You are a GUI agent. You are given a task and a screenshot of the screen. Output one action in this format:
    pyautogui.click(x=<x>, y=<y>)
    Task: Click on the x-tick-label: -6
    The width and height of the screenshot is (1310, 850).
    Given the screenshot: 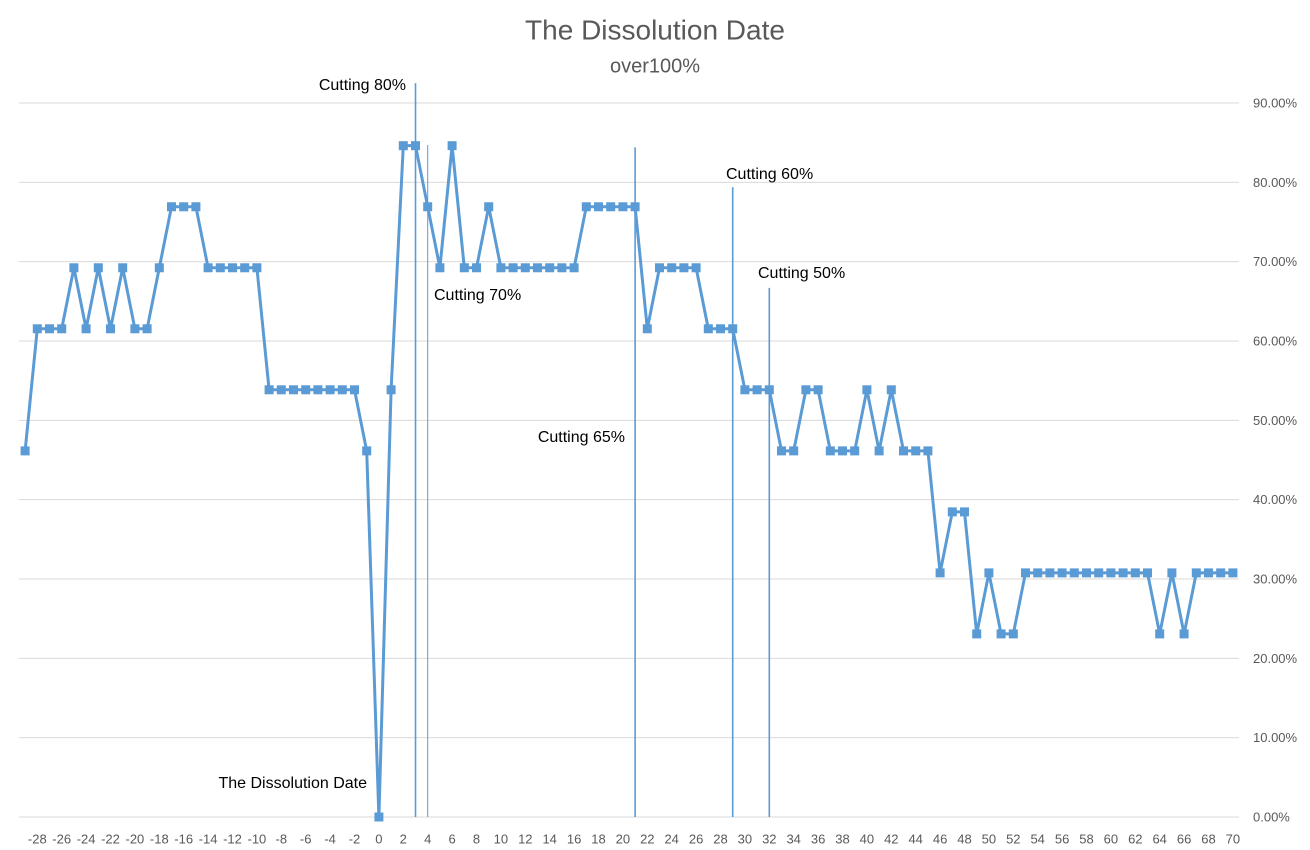 What is the action you would take?
    pyautogui.click(x=306, y=838)
    